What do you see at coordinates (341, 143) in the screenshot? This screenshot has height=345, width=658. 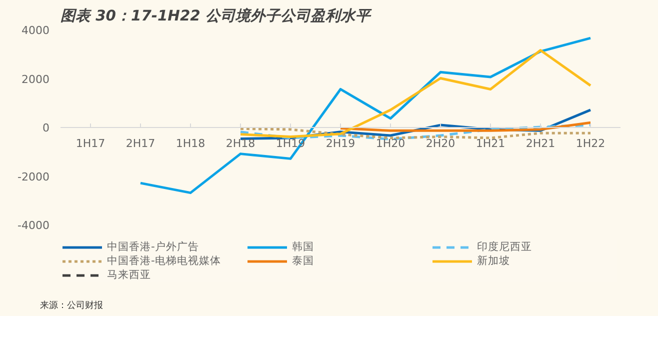 I see `x-tick-label: 2H19` at bounding box center [341, 143].